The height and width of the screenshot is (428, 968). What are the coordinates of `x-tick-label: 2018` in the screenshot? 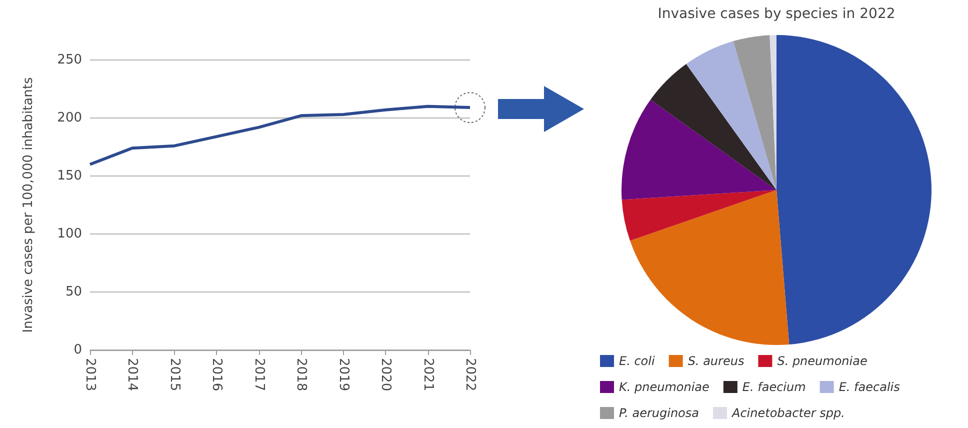 It's located at (301, 375).